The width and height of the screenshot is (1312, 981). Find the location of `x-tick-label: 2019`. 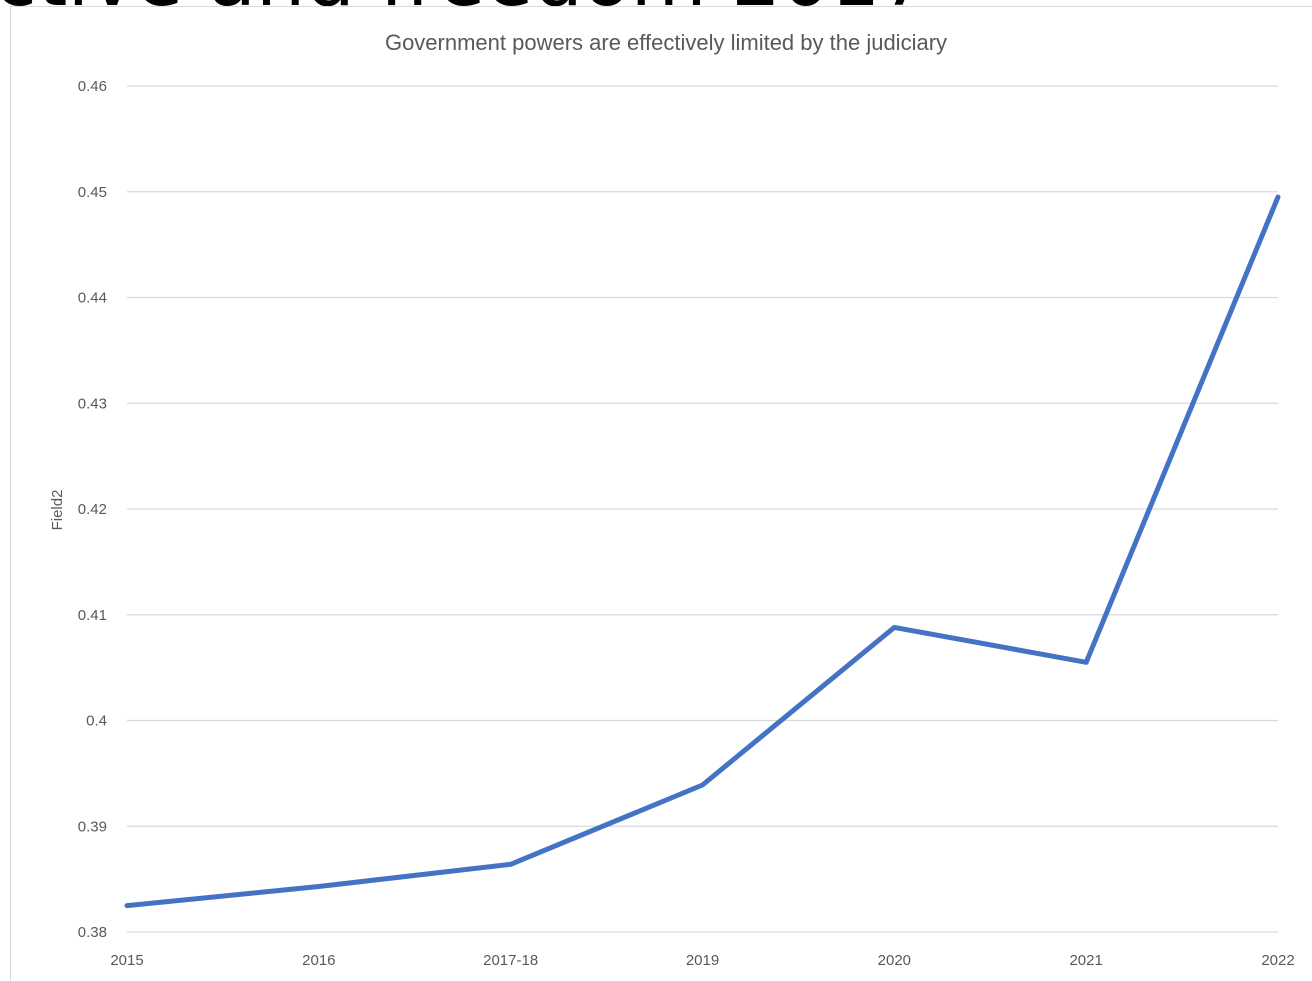

x-tick-label: 2019 is located at coordinates (702, 960).